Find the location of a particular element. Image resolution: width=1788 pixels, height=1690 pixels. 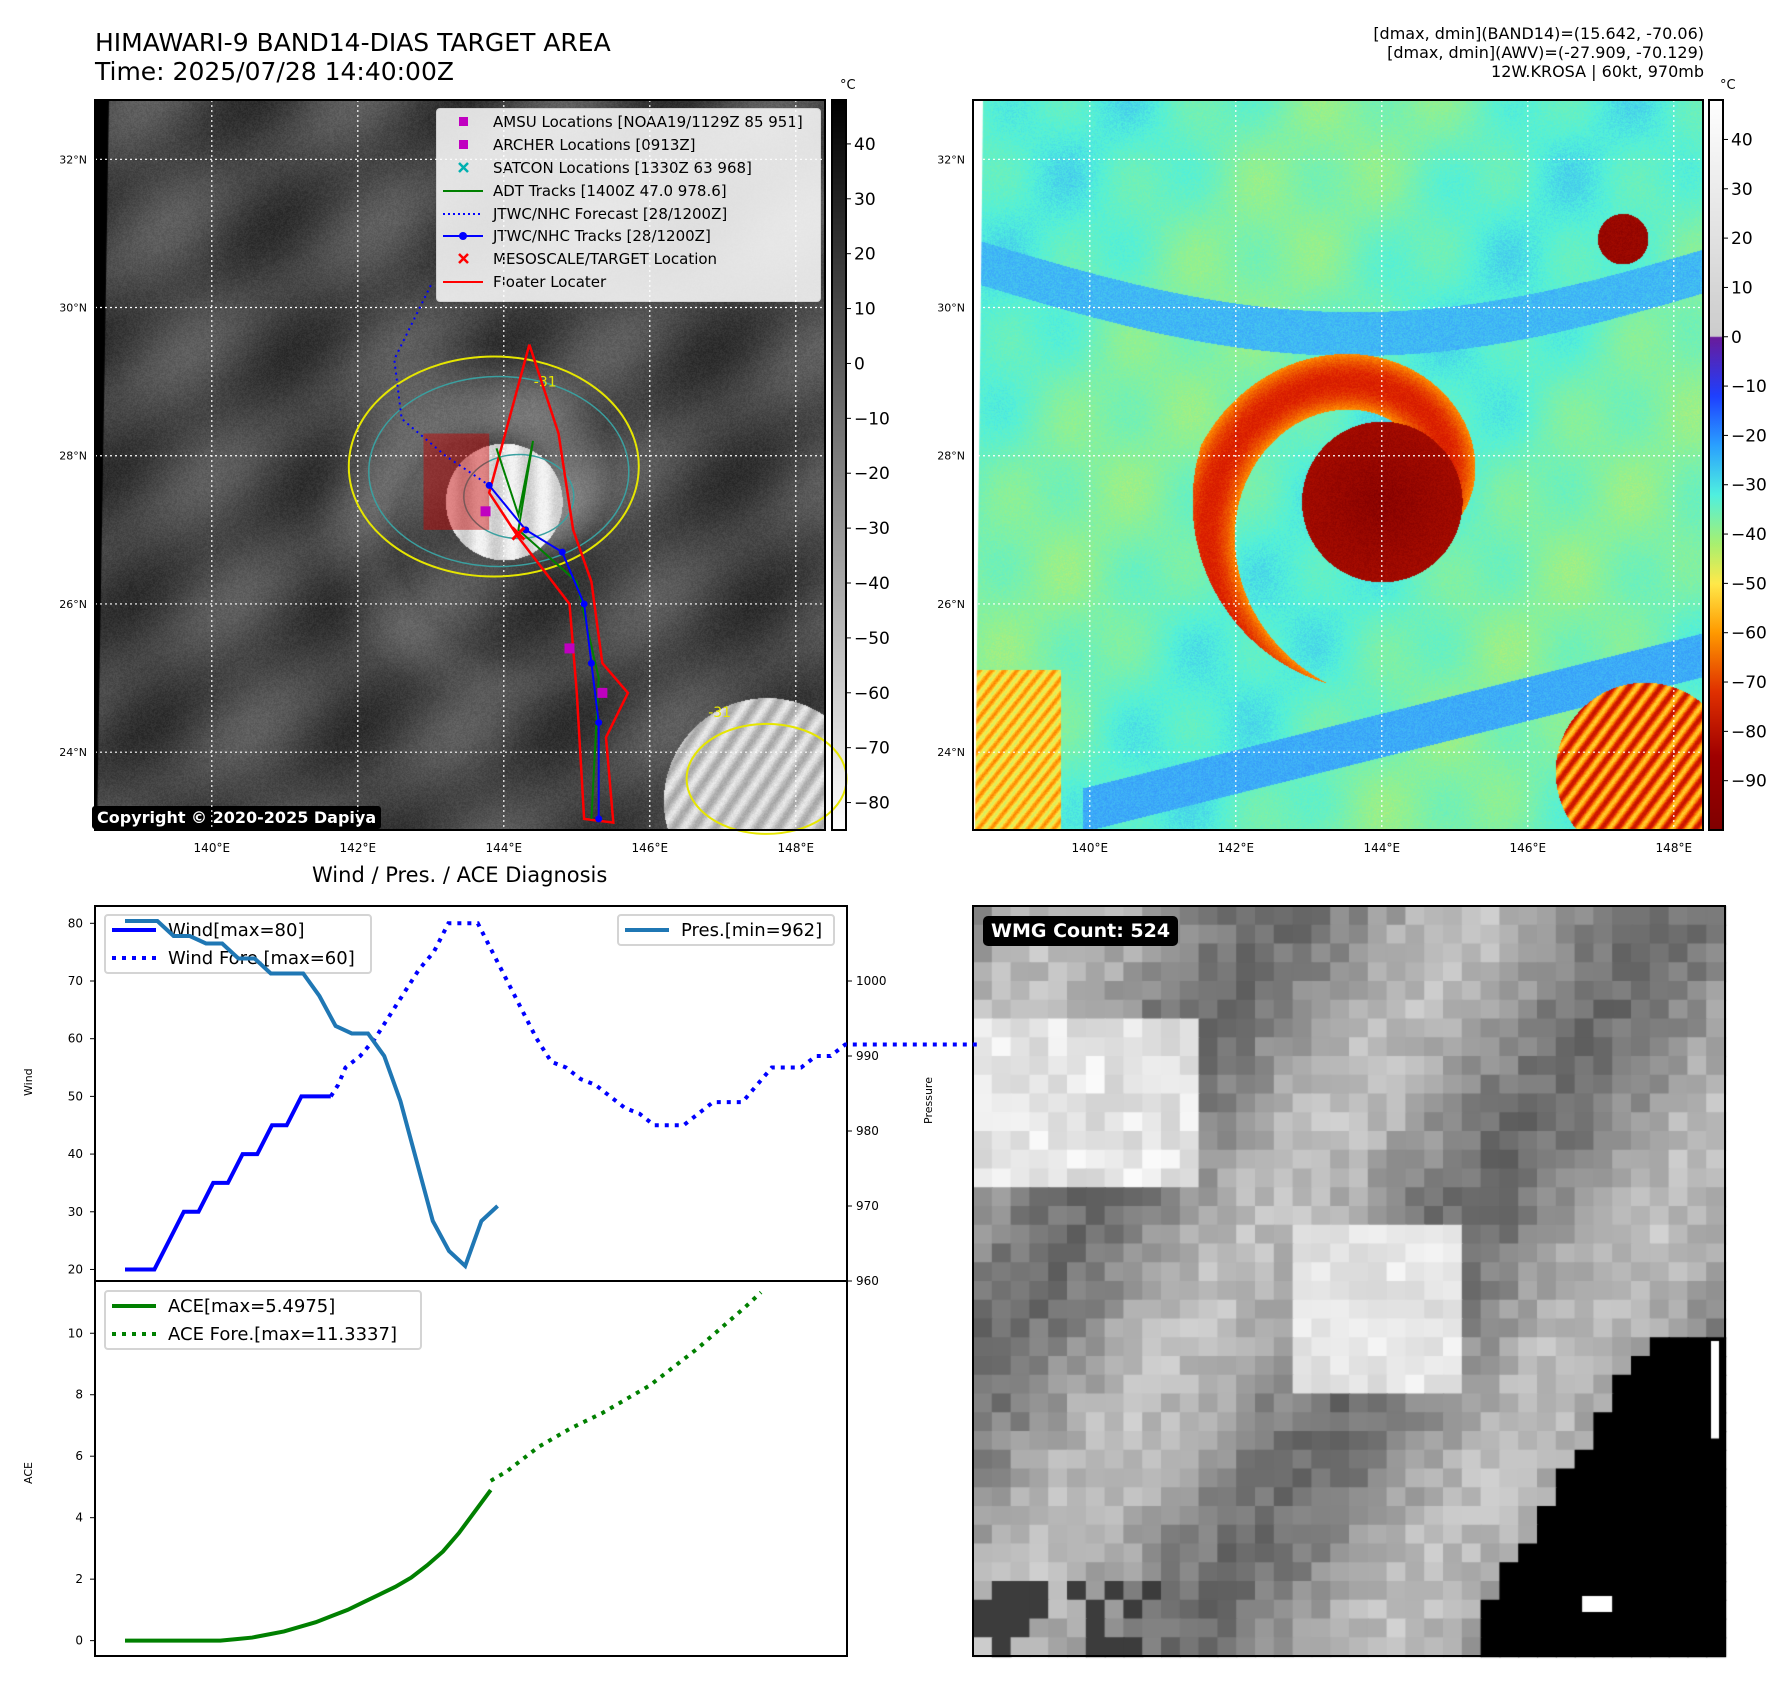

colorbar-right-tick-label: −20 is located at coordinates (1749, 436).